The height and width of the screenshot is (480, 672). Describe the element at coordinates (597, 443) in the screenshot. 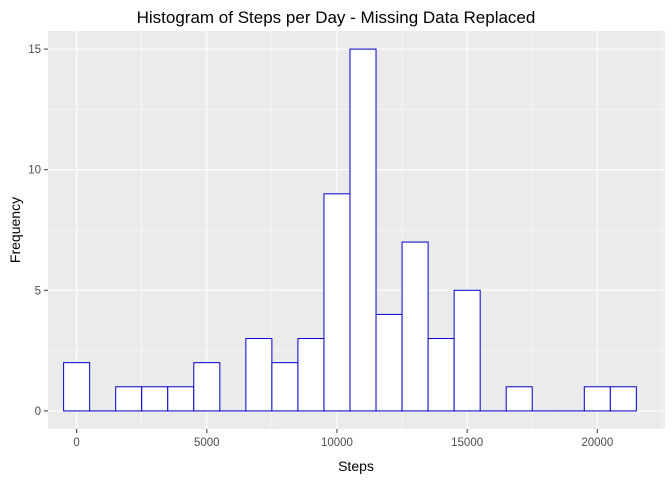

I see `x-tick-label: 20000` at that location.